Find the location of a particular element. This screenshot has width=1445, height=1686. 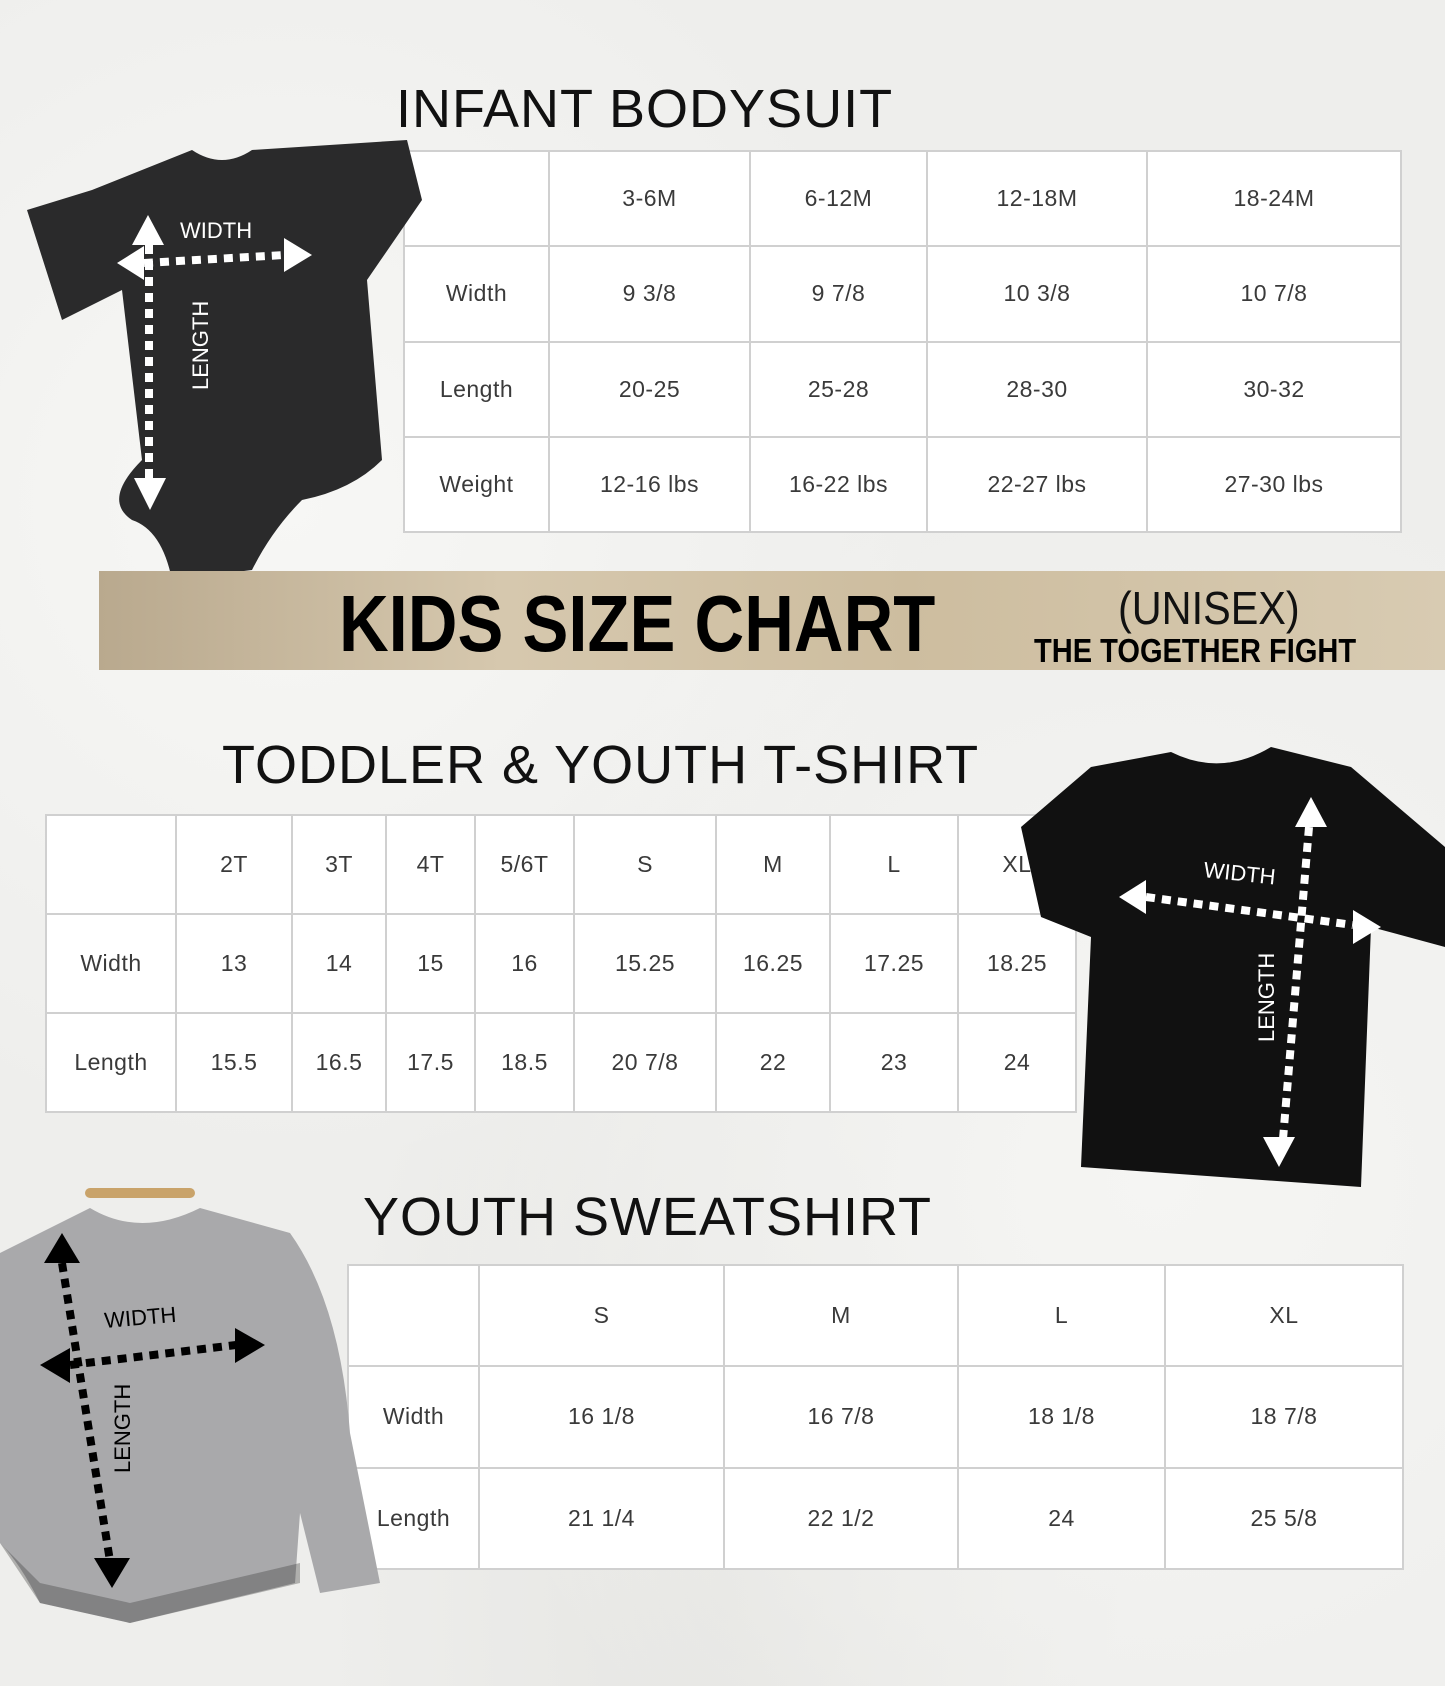

size-header-cell: 6-12M is located at coordinates (838, 198).